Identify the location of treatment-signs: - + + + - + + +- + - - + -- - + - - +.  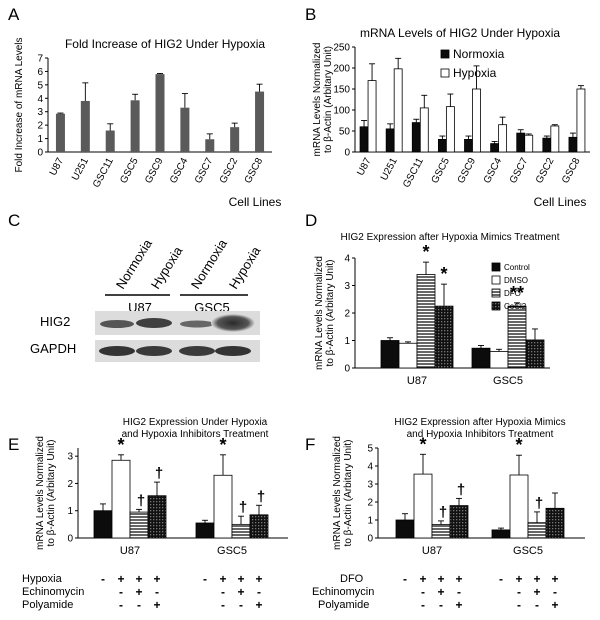
(481, 592).